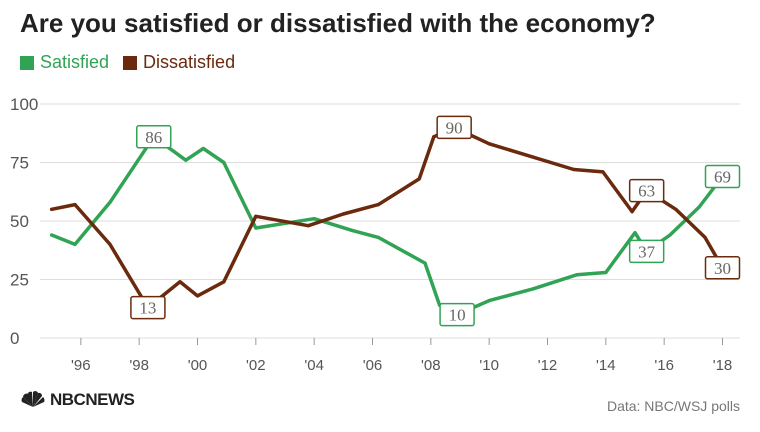  I want to click on legend-label-dissatisfied: Dissatisfied, so click(189, 62).